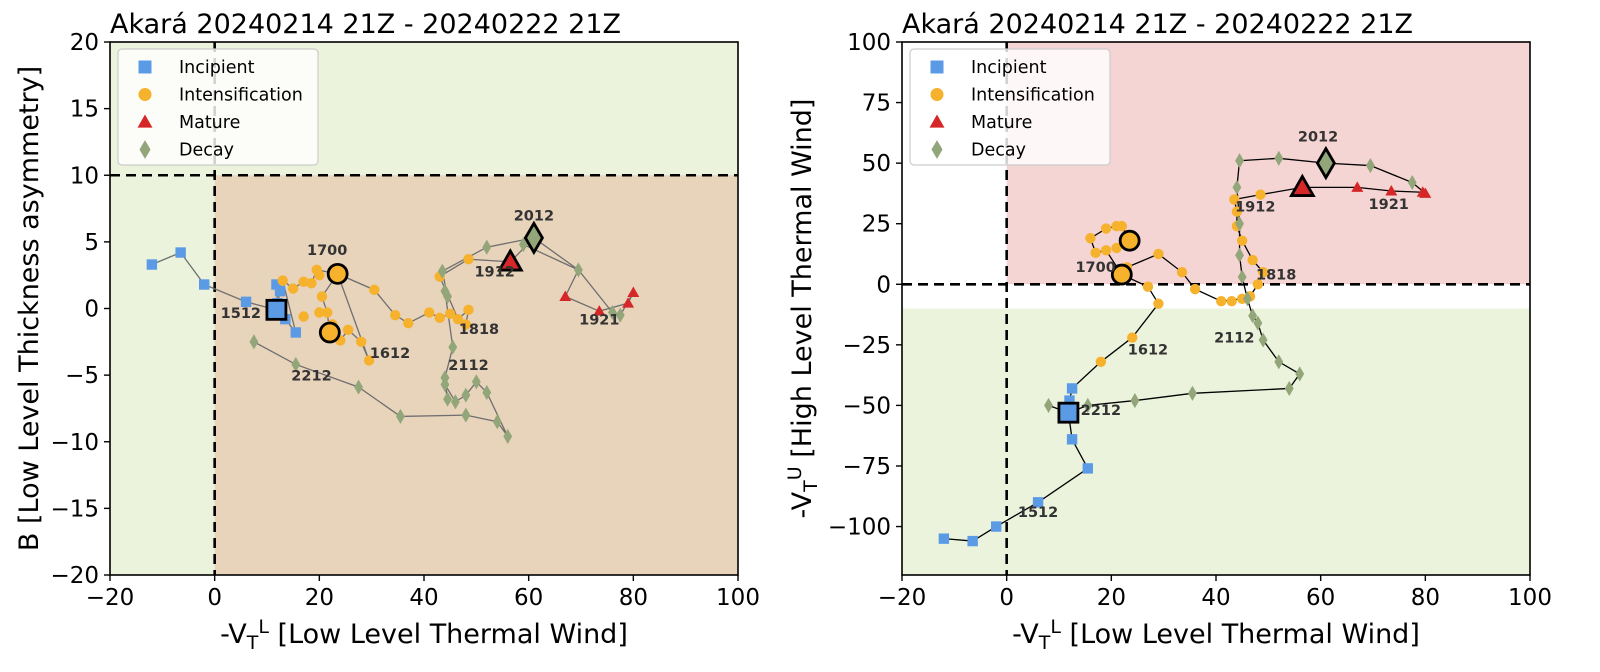 This screenshot has width=1600, height=672. Describe the element at coordinates (1148, 351) in the screenshot. I see `time-annotation: 1612` at that location.